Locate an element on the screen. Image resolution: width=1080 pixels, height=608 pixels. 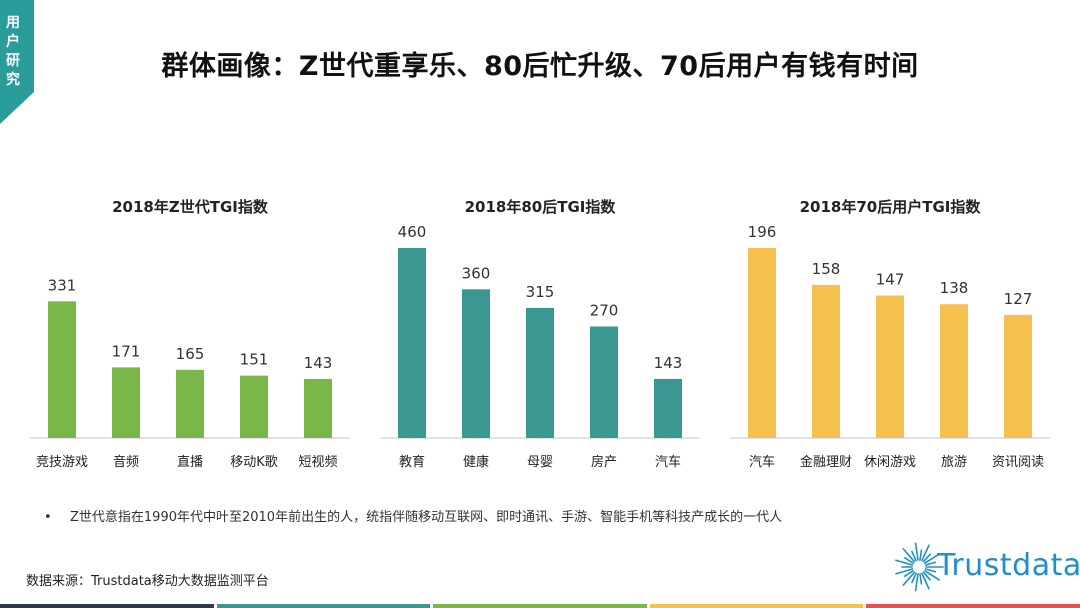
bar-房产 is located at coordinates (604, 382).